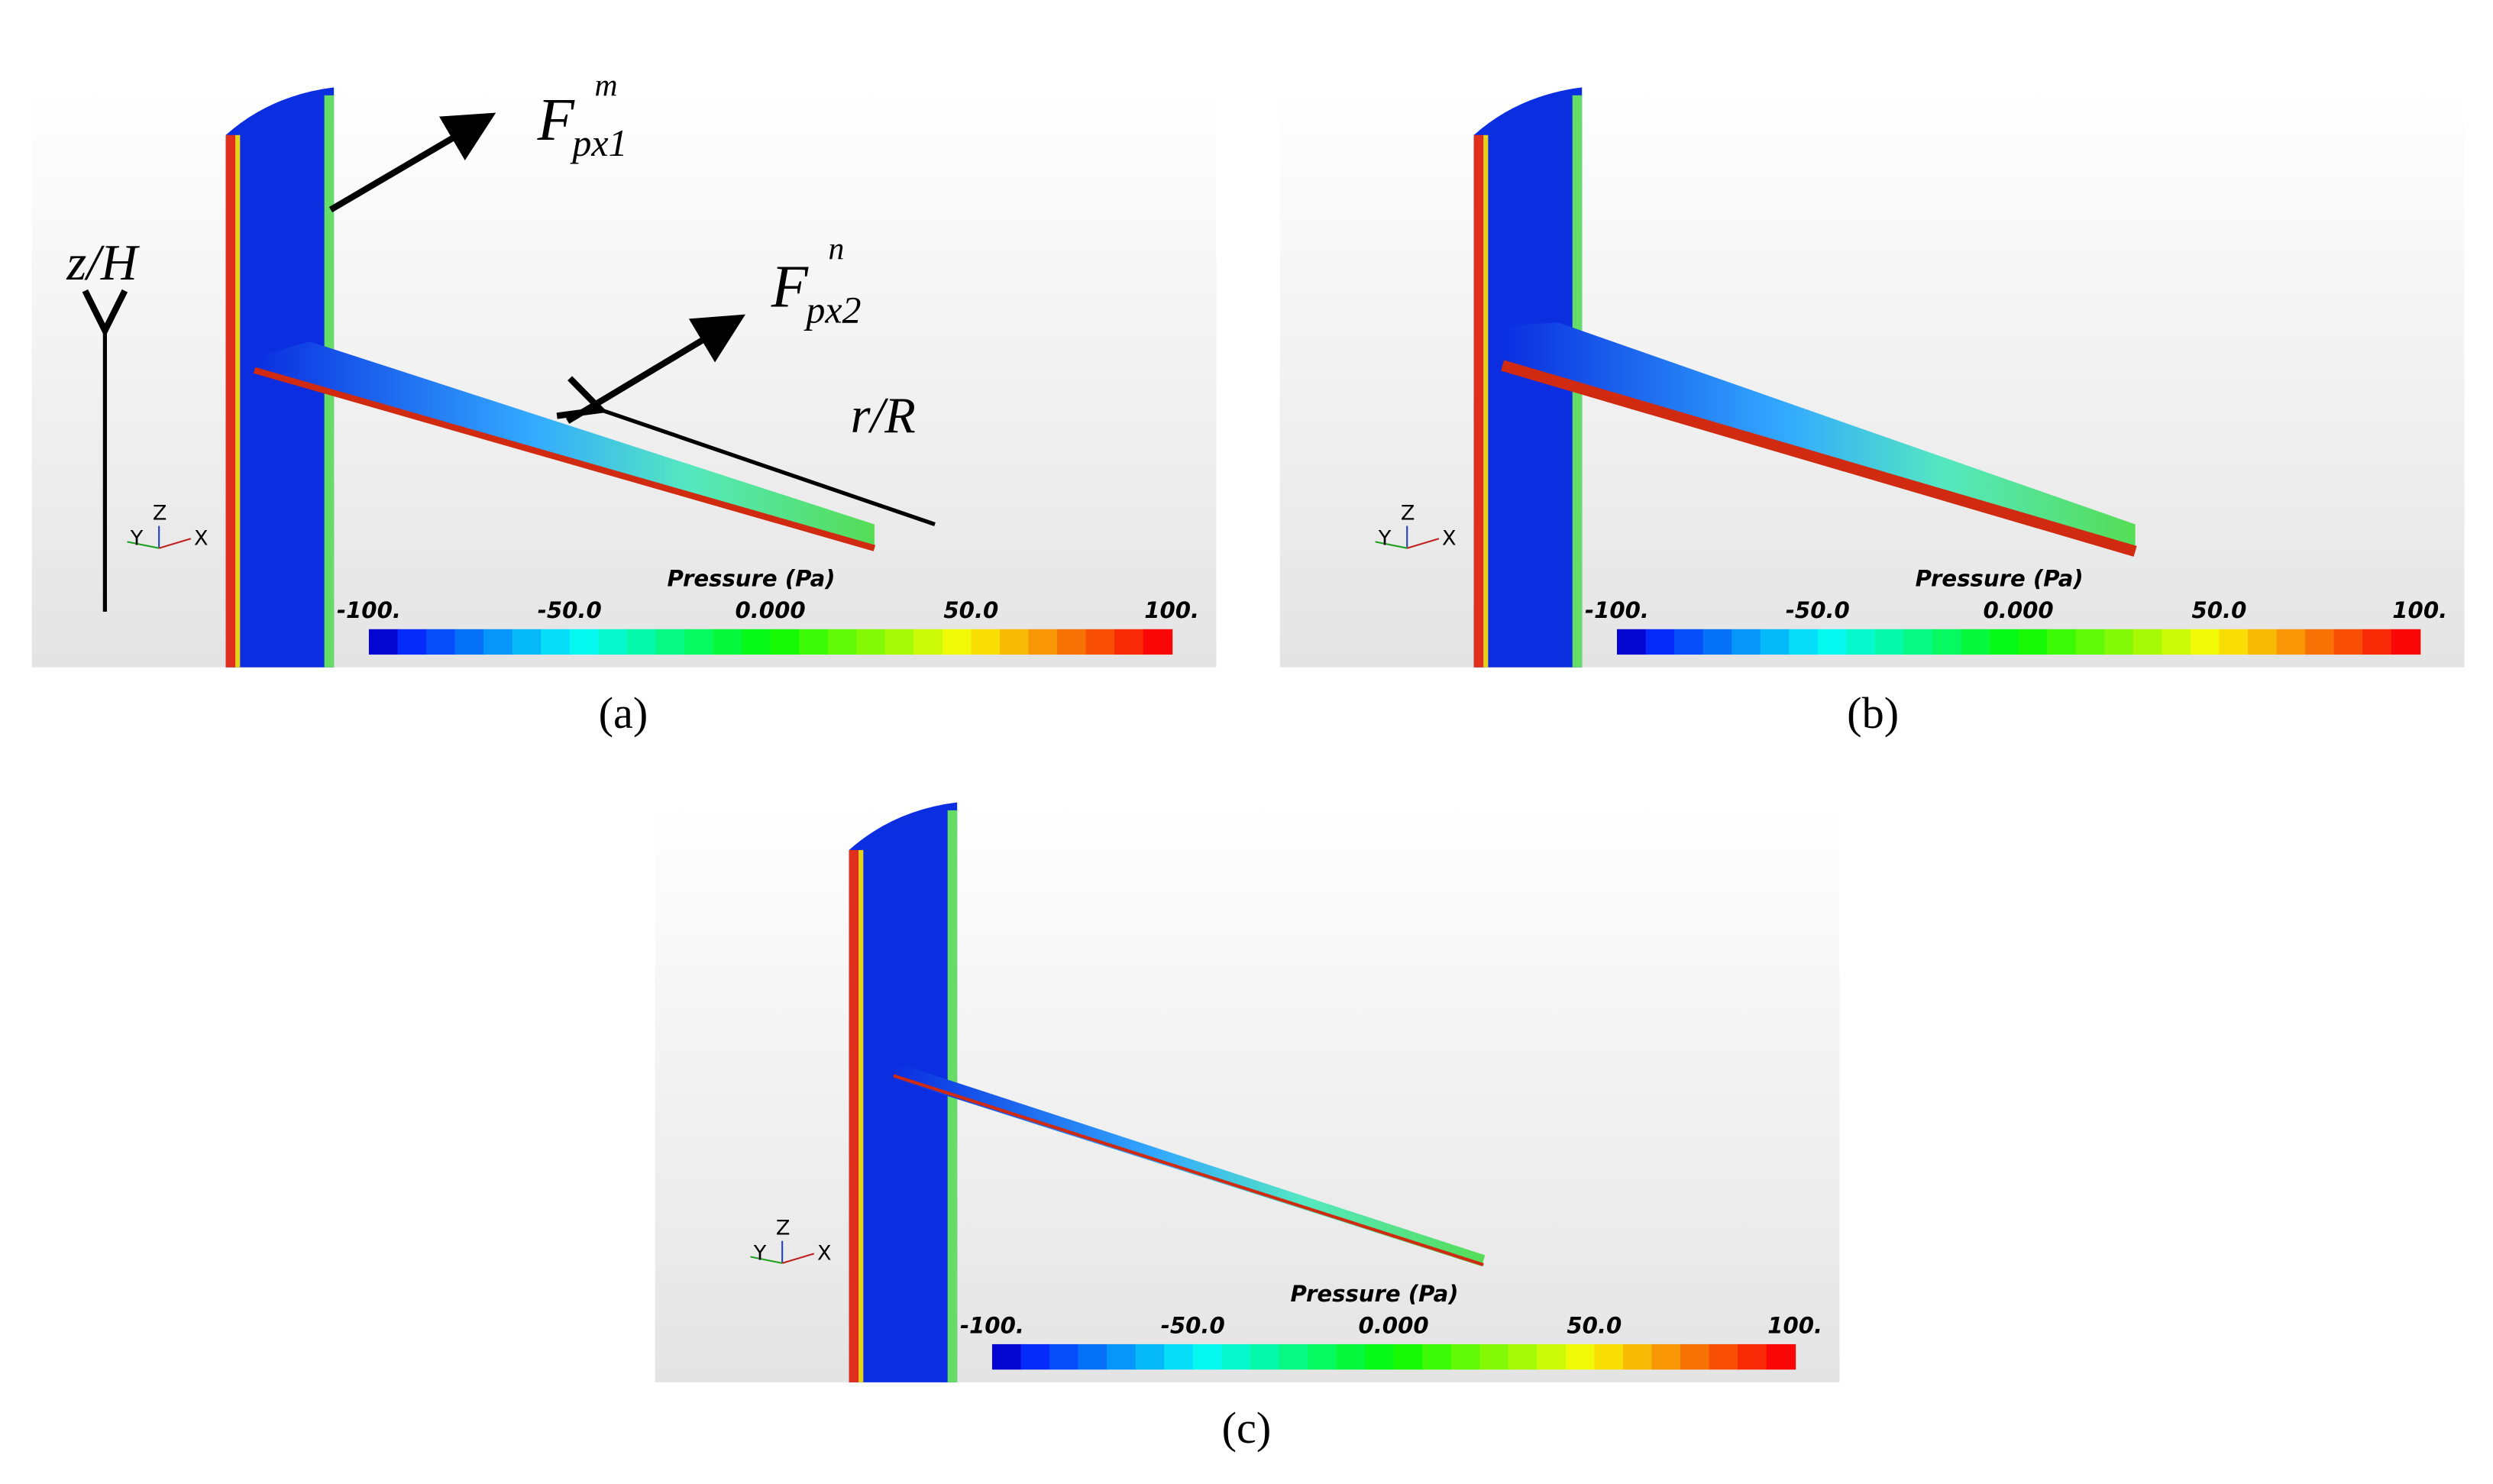 The height and width of the screenshot is (1484, 2493). What do you see at coordinates (837, 249) in the screenshot?
I see `force-superscript: n` at bounding box center [837, 249].